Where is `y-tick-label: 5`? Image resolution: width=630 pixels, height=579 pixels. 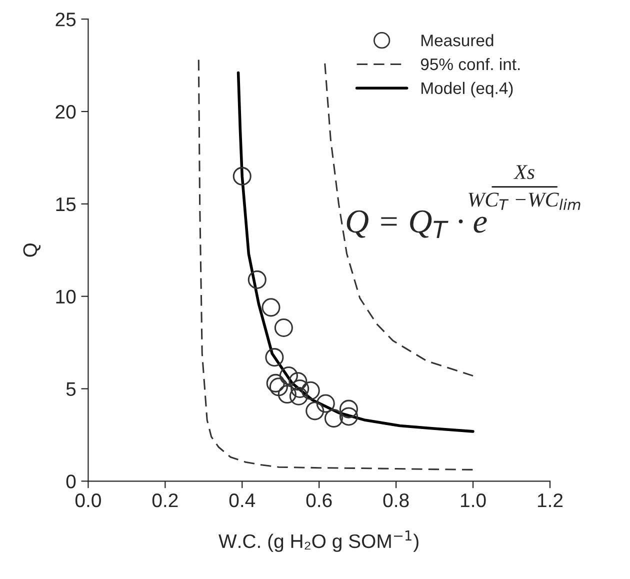
y-tick-label: 5 is located at coordinates (71, 389).